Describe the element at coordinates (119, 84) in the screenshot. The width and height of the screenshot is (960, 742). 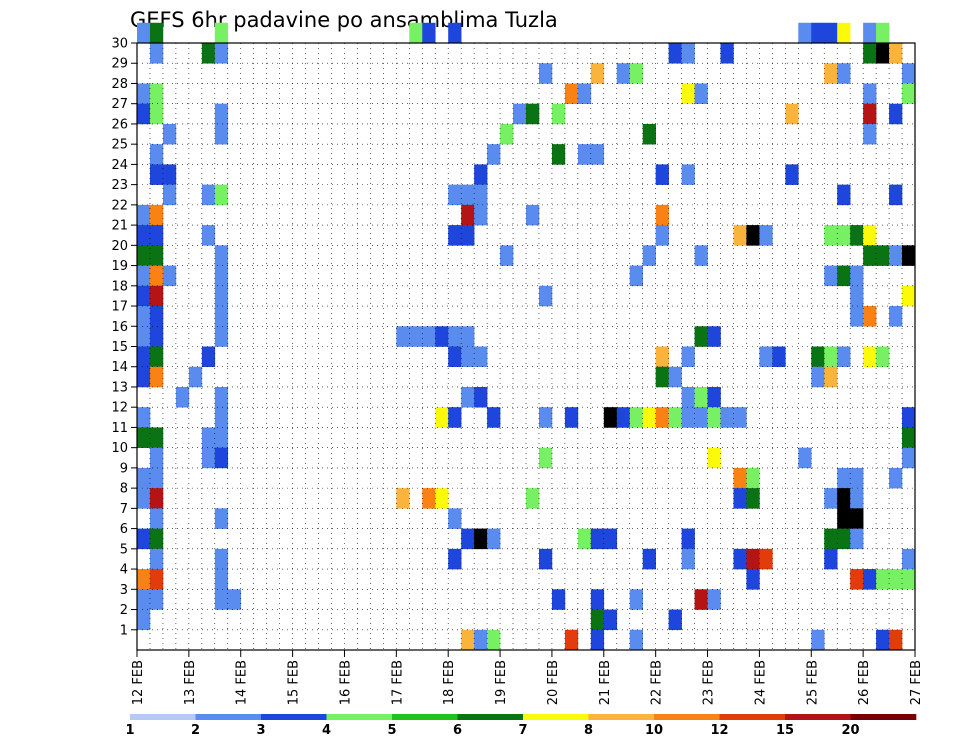
I see `y-tick-label: 28` at that location.